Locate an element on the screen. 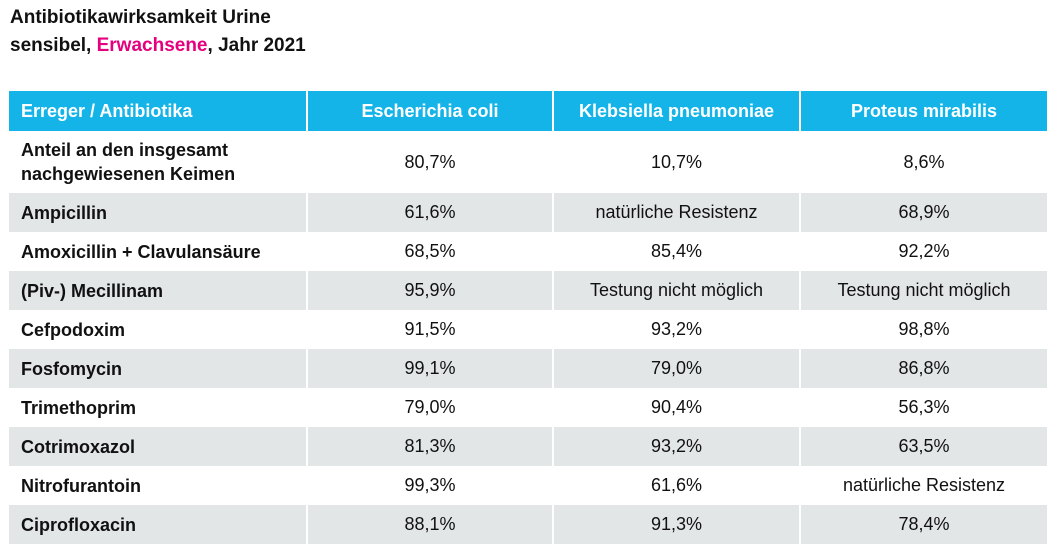 The image size is (1054, 556). table-cell: 81,3% is located at coordinates (430, 446).